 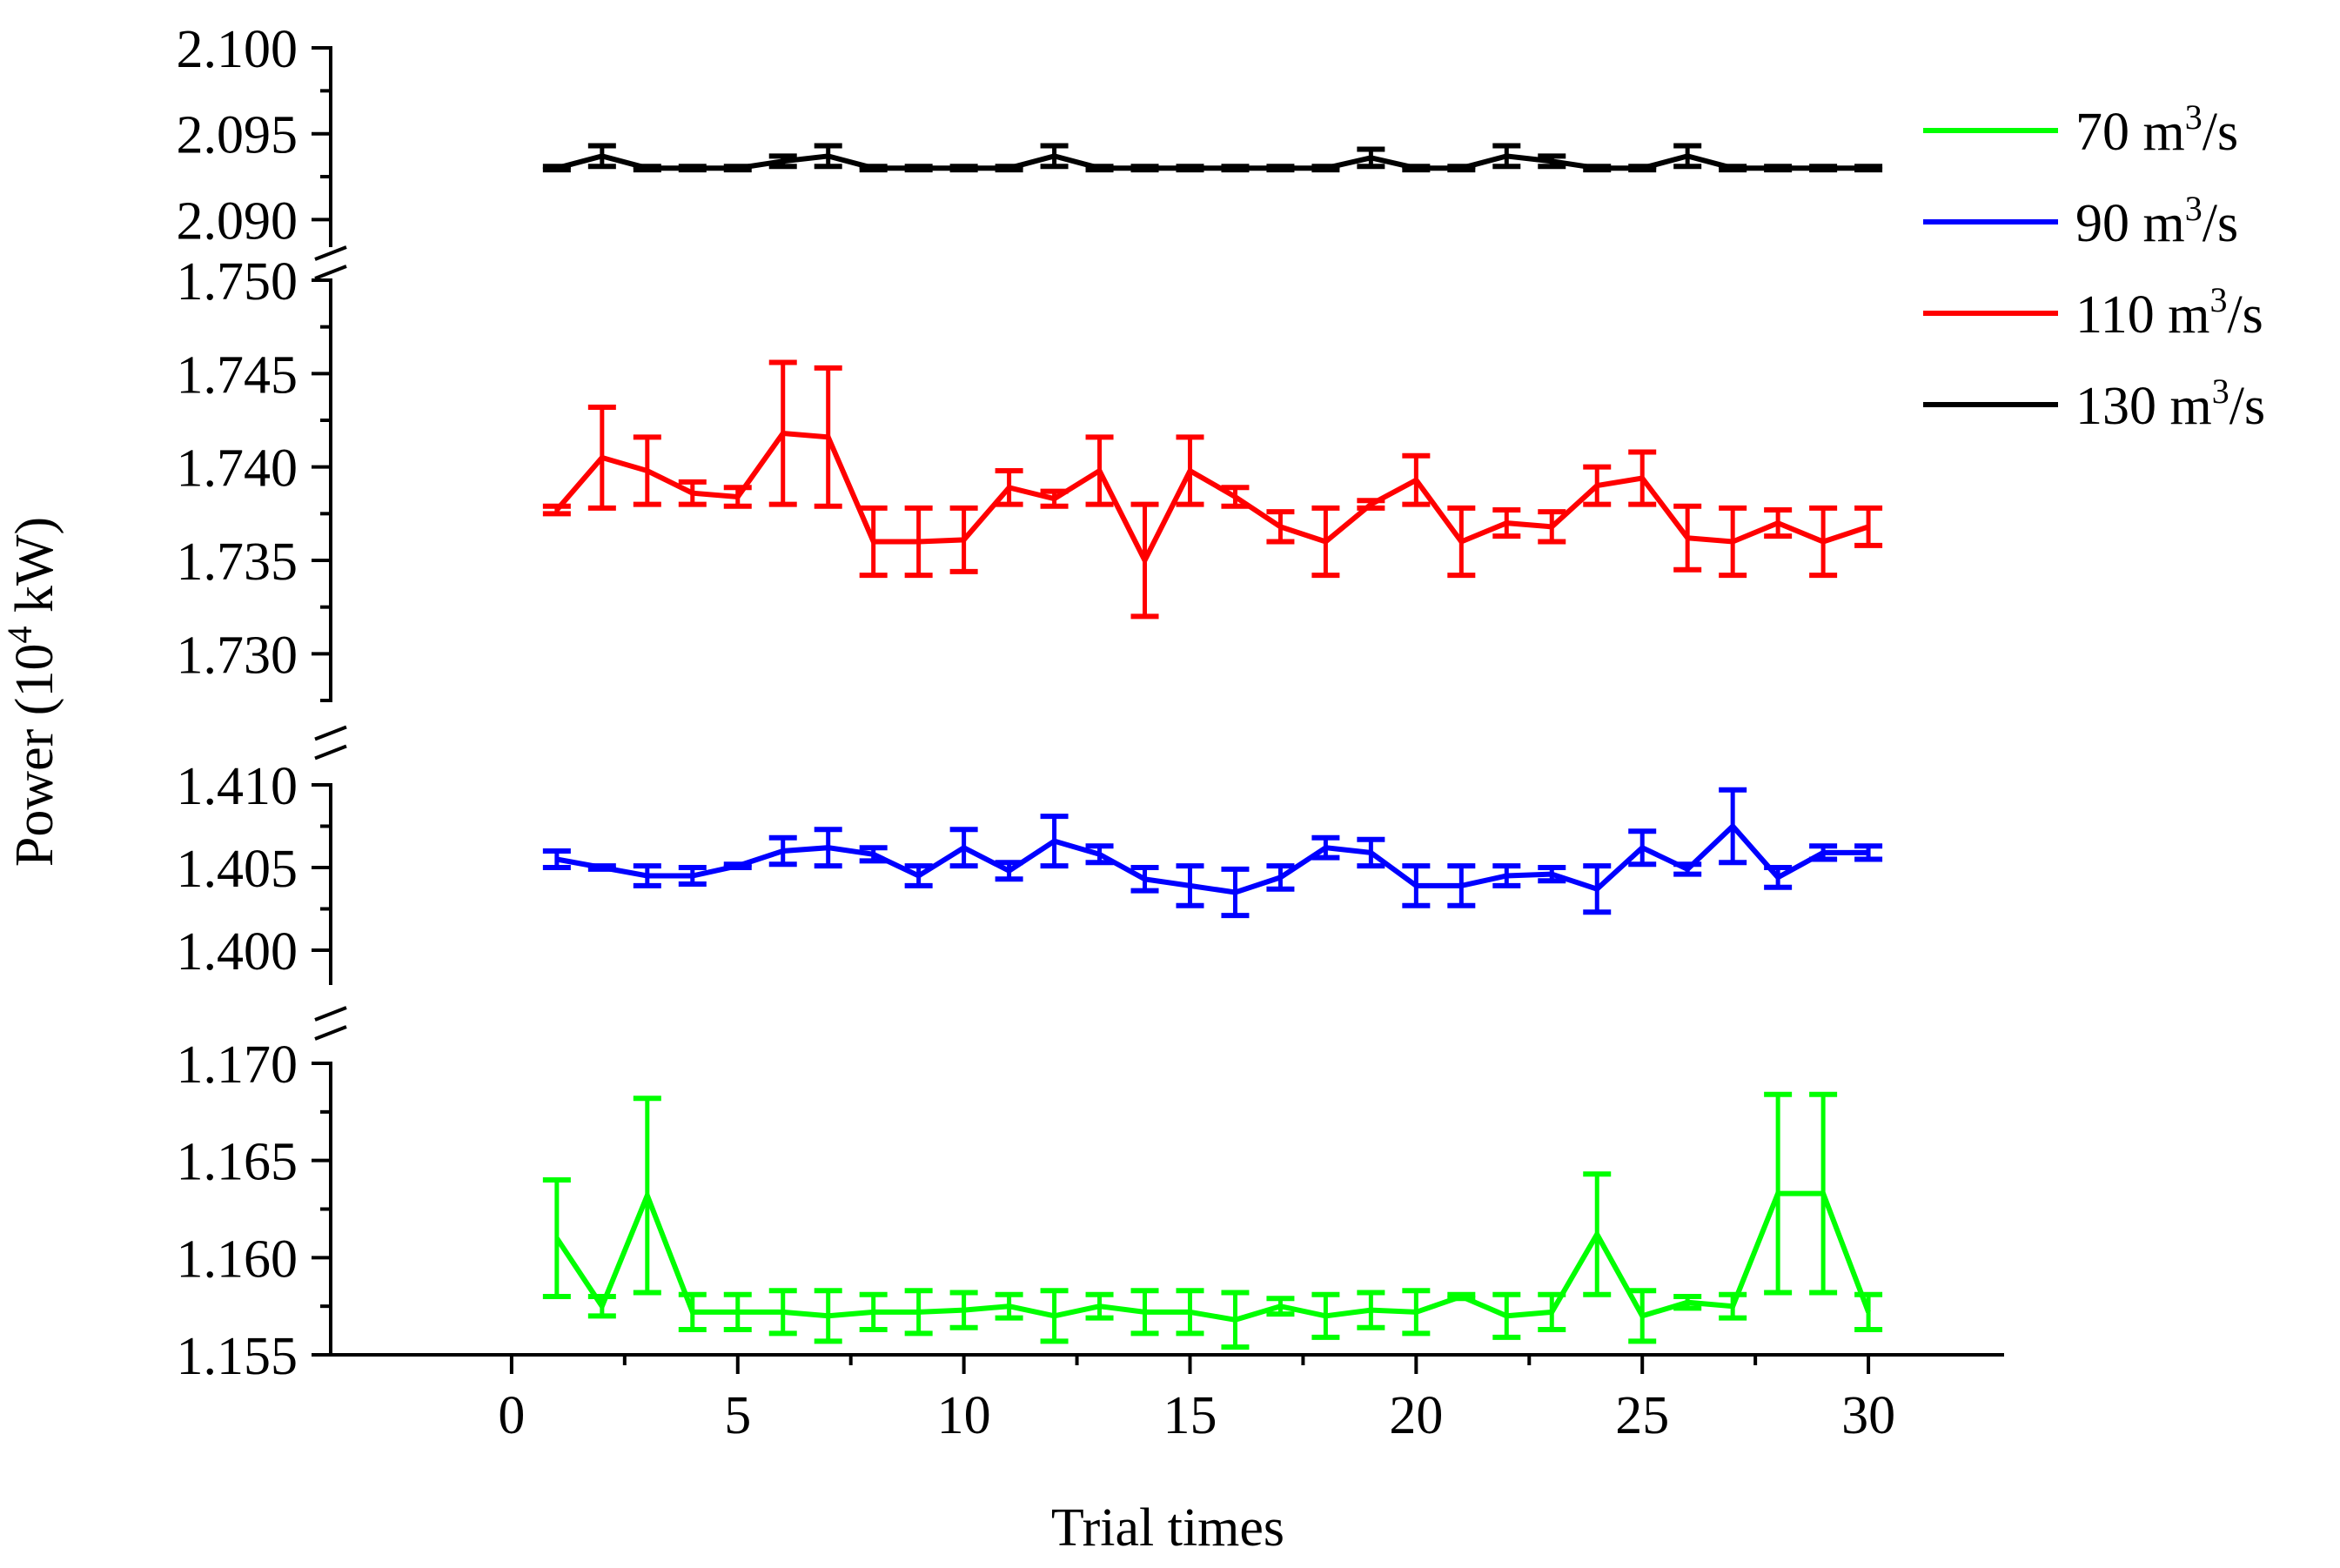 What do you see at coordinates (32, 692) in the screenshot?
I see `y-axis-title: Power (104 kW)` at bounding box center [32, 692].